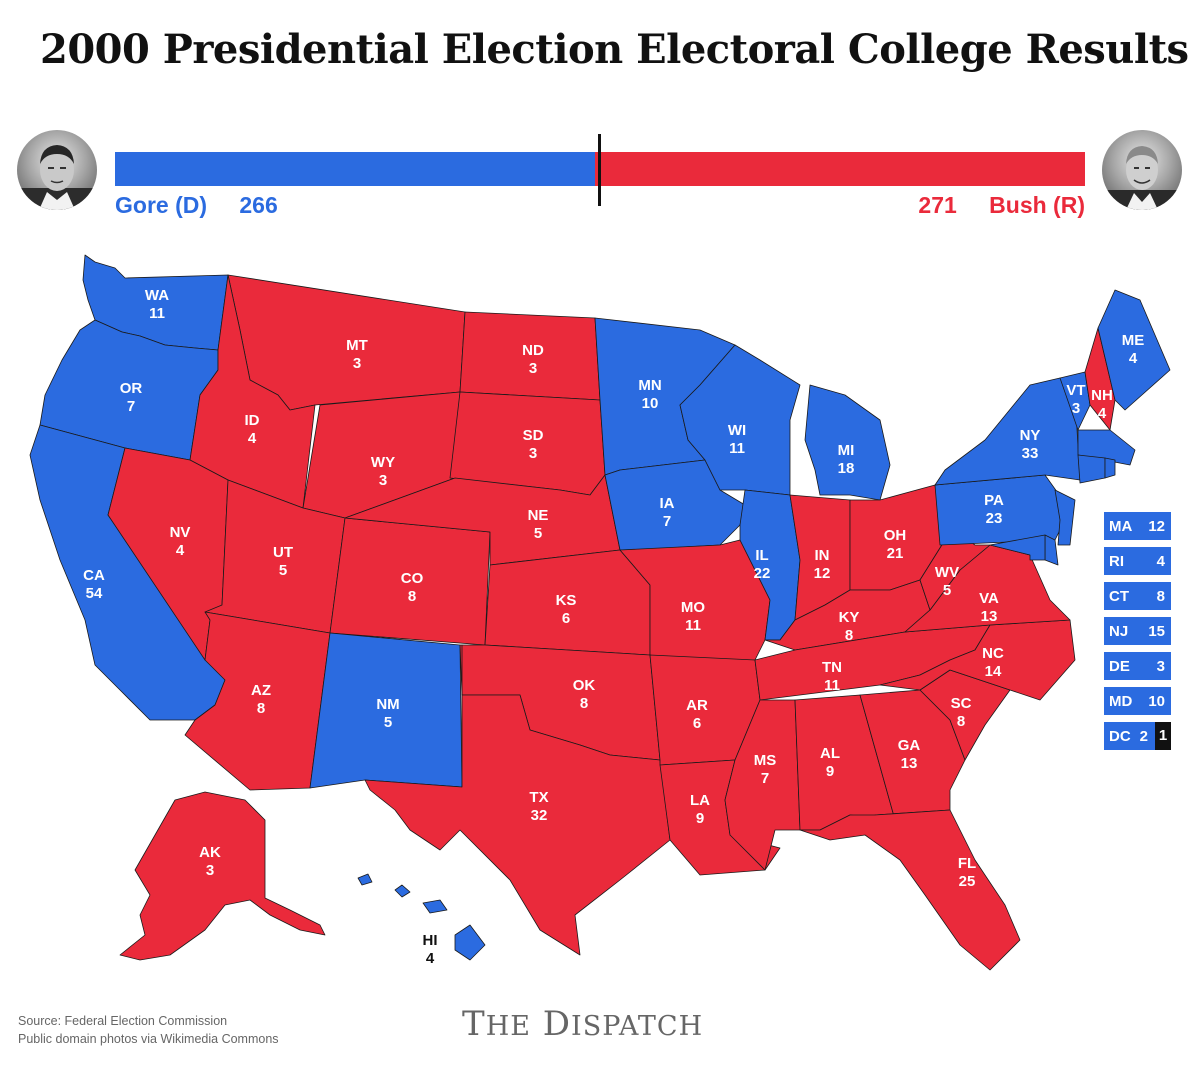 The height and width of the screenshot is (1080, 1200). I want to click on state-label-tx: TX, so click(538, 797).